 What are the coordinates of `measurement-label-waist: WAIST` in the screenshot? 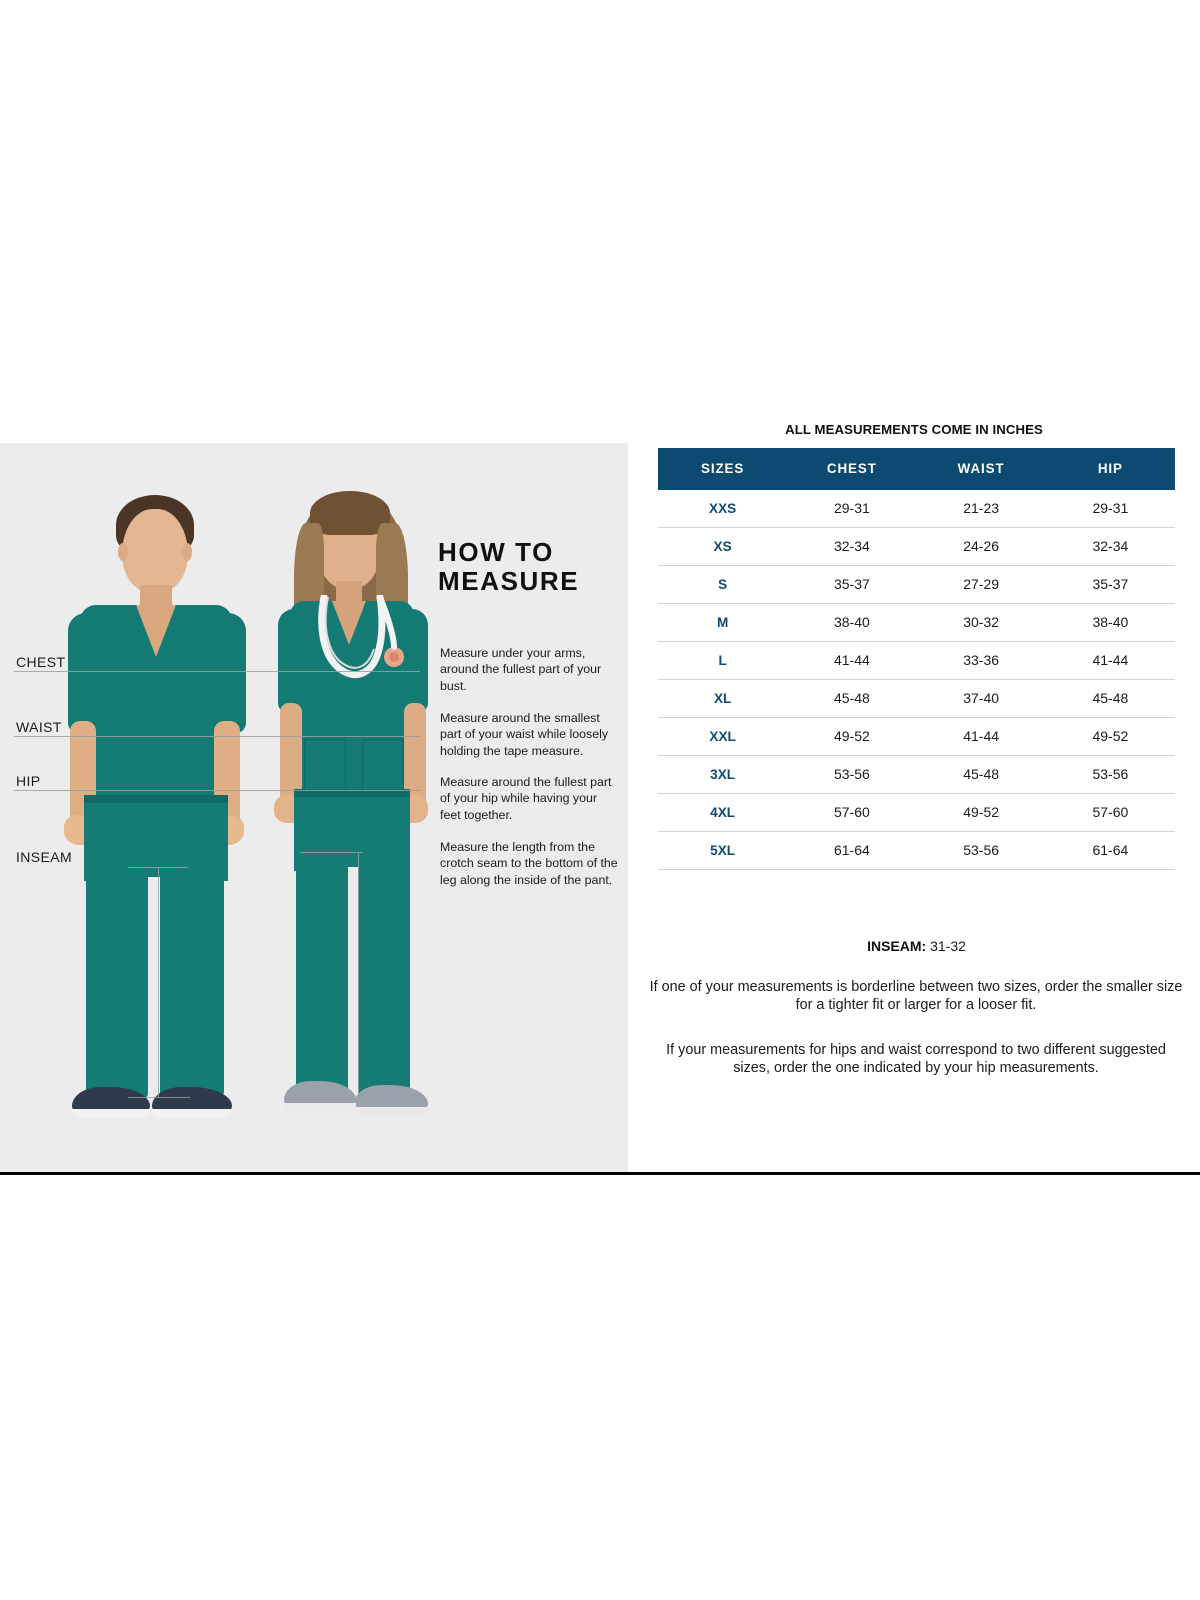 It's located at (39, 727).